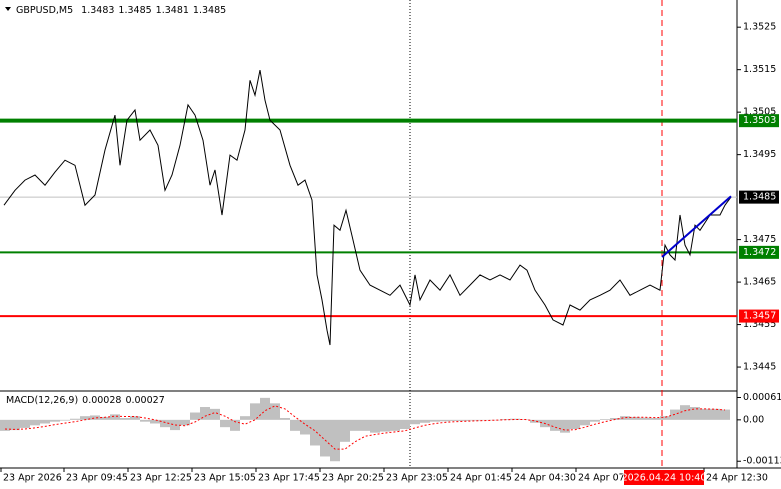 The image size is (781, 489). I want to click on y-tick-label: 1.3445, so click(759, 367).